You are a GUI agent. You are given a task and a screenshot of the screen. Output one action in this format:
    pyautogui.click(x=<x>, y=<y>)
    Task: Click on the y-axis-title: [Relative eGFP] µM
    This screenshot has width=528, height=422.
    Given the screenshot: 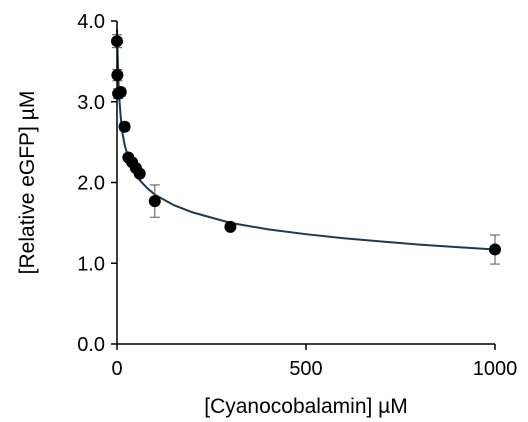 What is the action you would take?
    pyautogui.click(x=27, y=183)
    